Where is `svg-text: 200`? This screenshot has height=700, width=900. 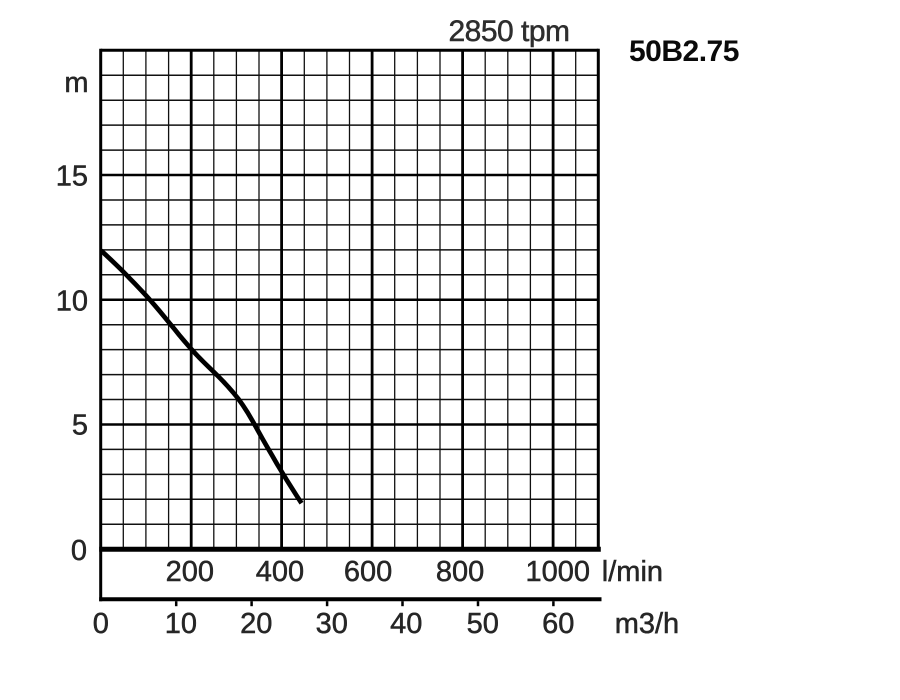
svg-text: 200 is located at coordinates (190, 572).